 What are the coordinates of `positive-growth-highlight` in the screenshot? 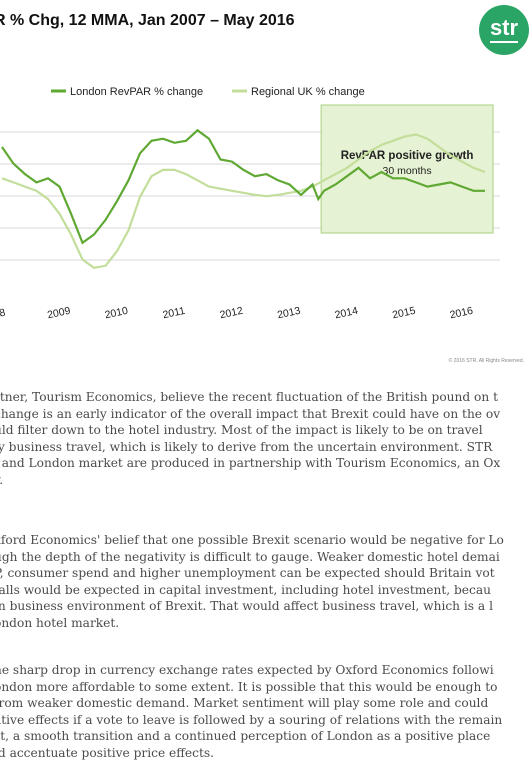 It's located at (407, 169).